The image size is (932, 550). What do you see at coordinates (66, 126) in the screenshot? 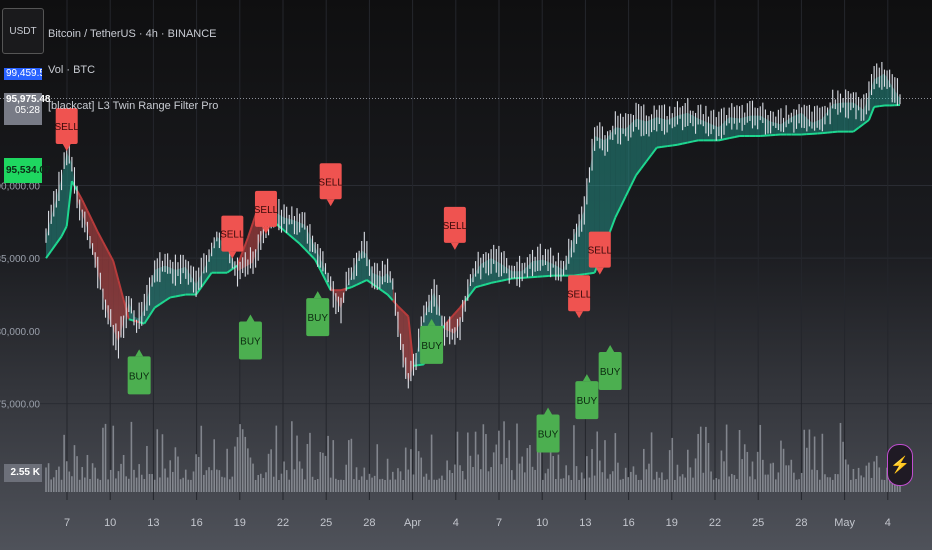
I see `sell-signal-box` at bounding box center [66, 126].